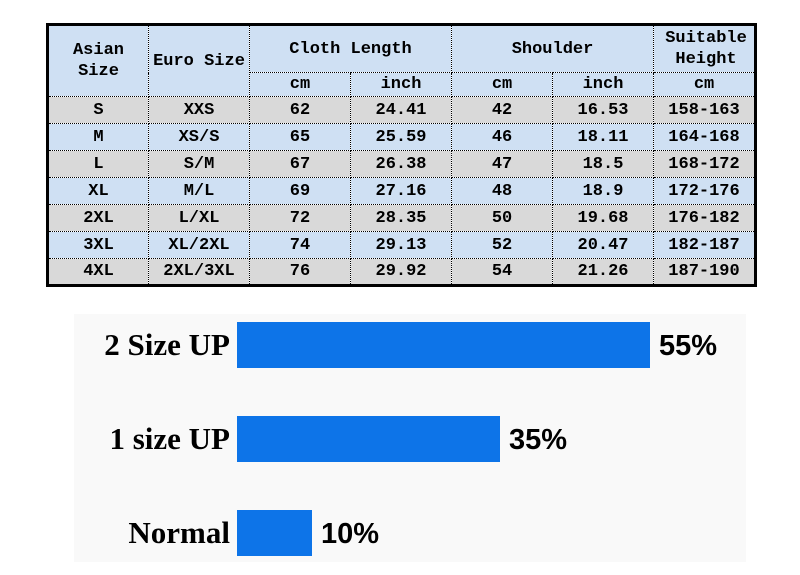 The height and width of the screenshot is (575, 800). I want to click on table-cell: 2XL, so click(98, 218).